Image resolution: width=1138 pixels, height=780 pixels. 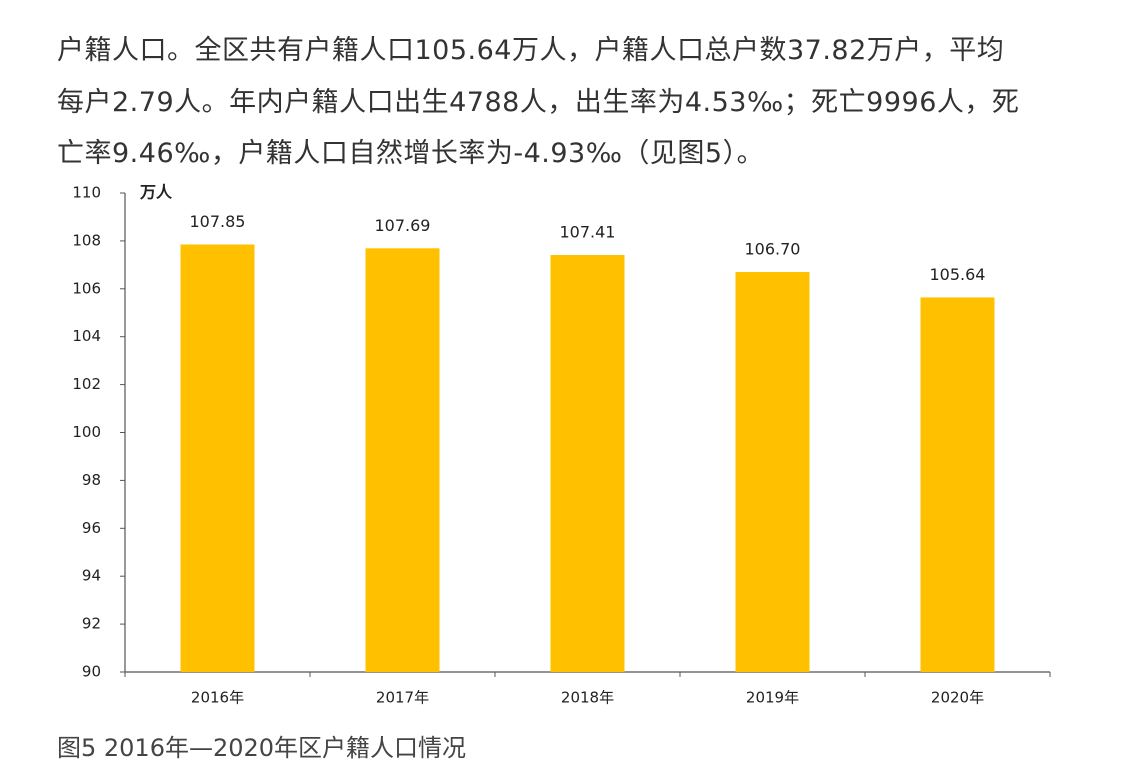 I want to click on y-tick-label: 100, so click(x=86, y=432).